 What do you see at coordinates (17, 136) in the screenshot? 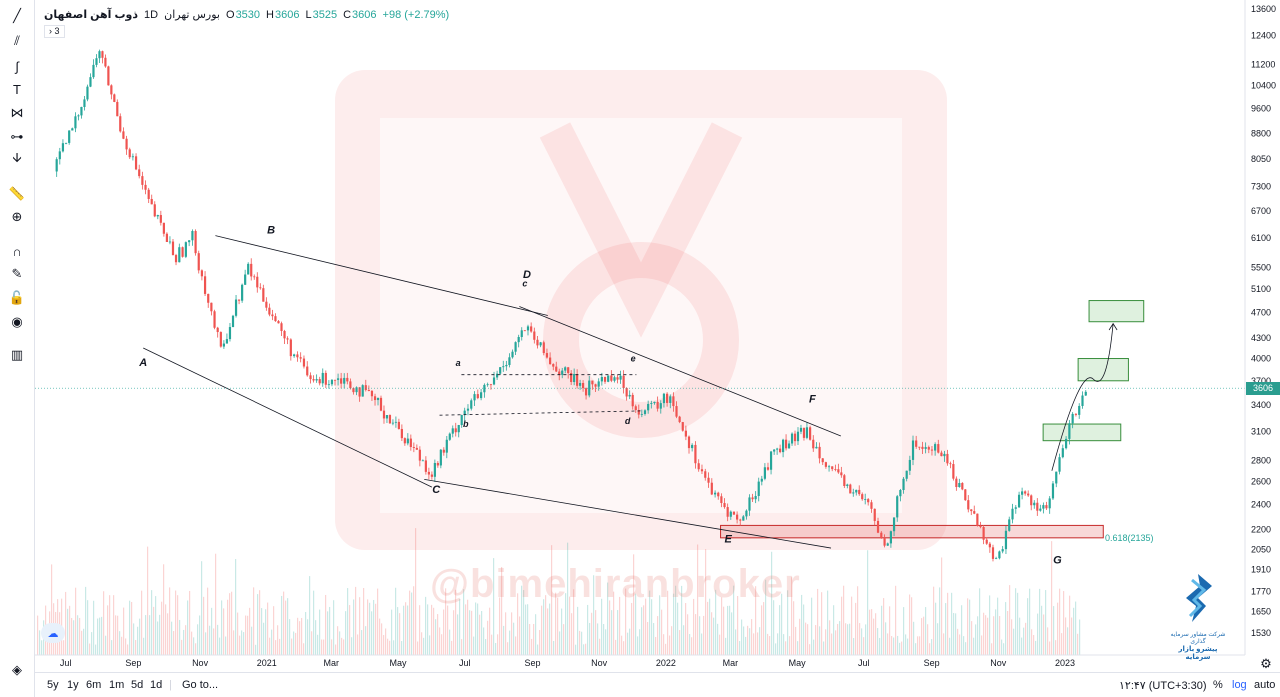
I see `prediction-icon: ⊶` at bounding box center [17, 136].